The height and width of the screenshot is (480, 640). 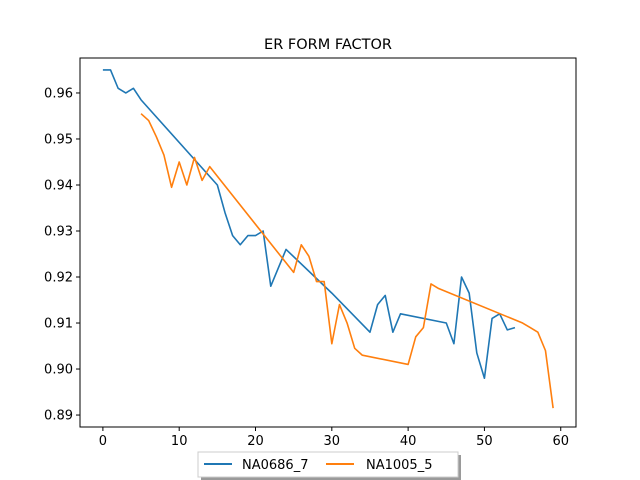 What do you see at coordinates (58, 370) in the screenshot?
I see `y-tick-label: 0.90` at bounding box center [58, 370].